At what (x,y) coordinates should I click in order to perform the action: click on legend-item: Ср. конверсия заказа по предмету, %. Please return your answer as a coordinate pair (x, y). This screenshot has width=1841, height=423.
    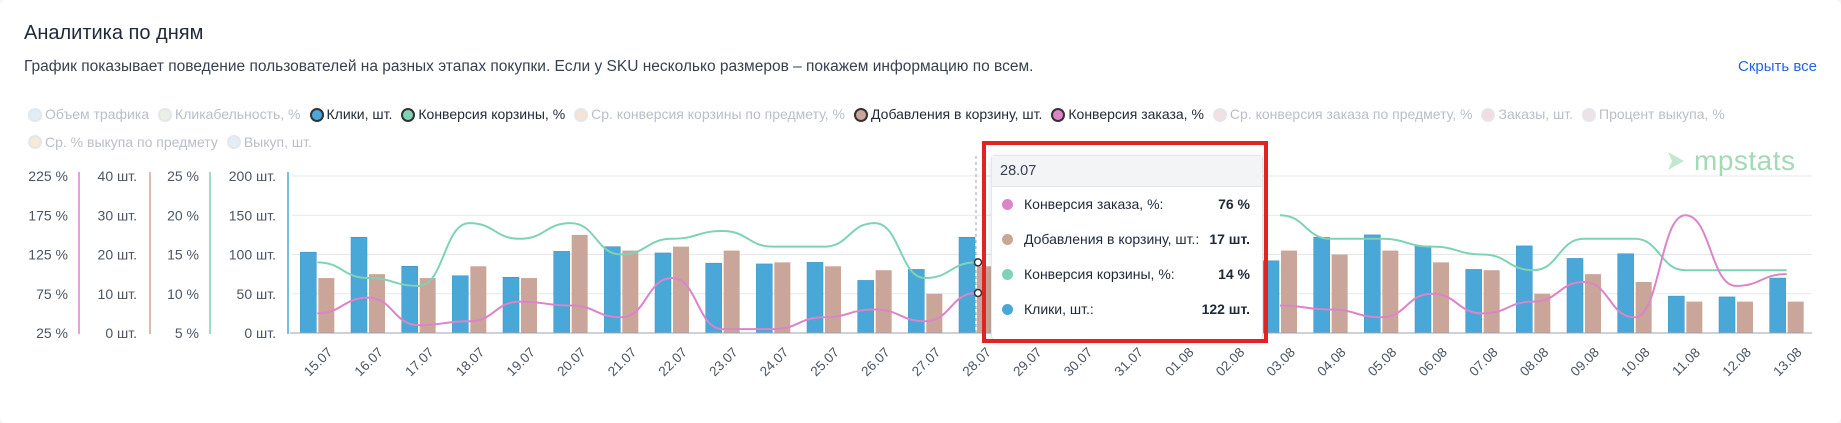
    Looking at the image, I should click on (1342, 114).